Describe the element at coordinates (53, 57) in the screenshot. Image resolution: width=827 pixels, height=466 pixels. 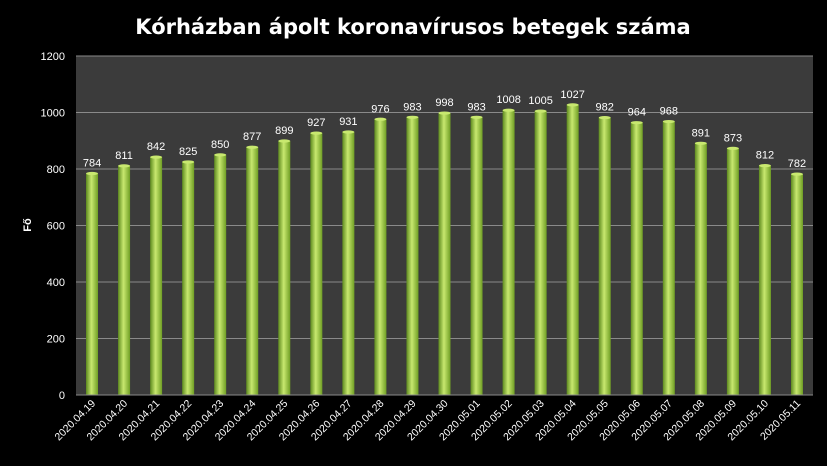
I see `y-tick-label: 1200` at that location.